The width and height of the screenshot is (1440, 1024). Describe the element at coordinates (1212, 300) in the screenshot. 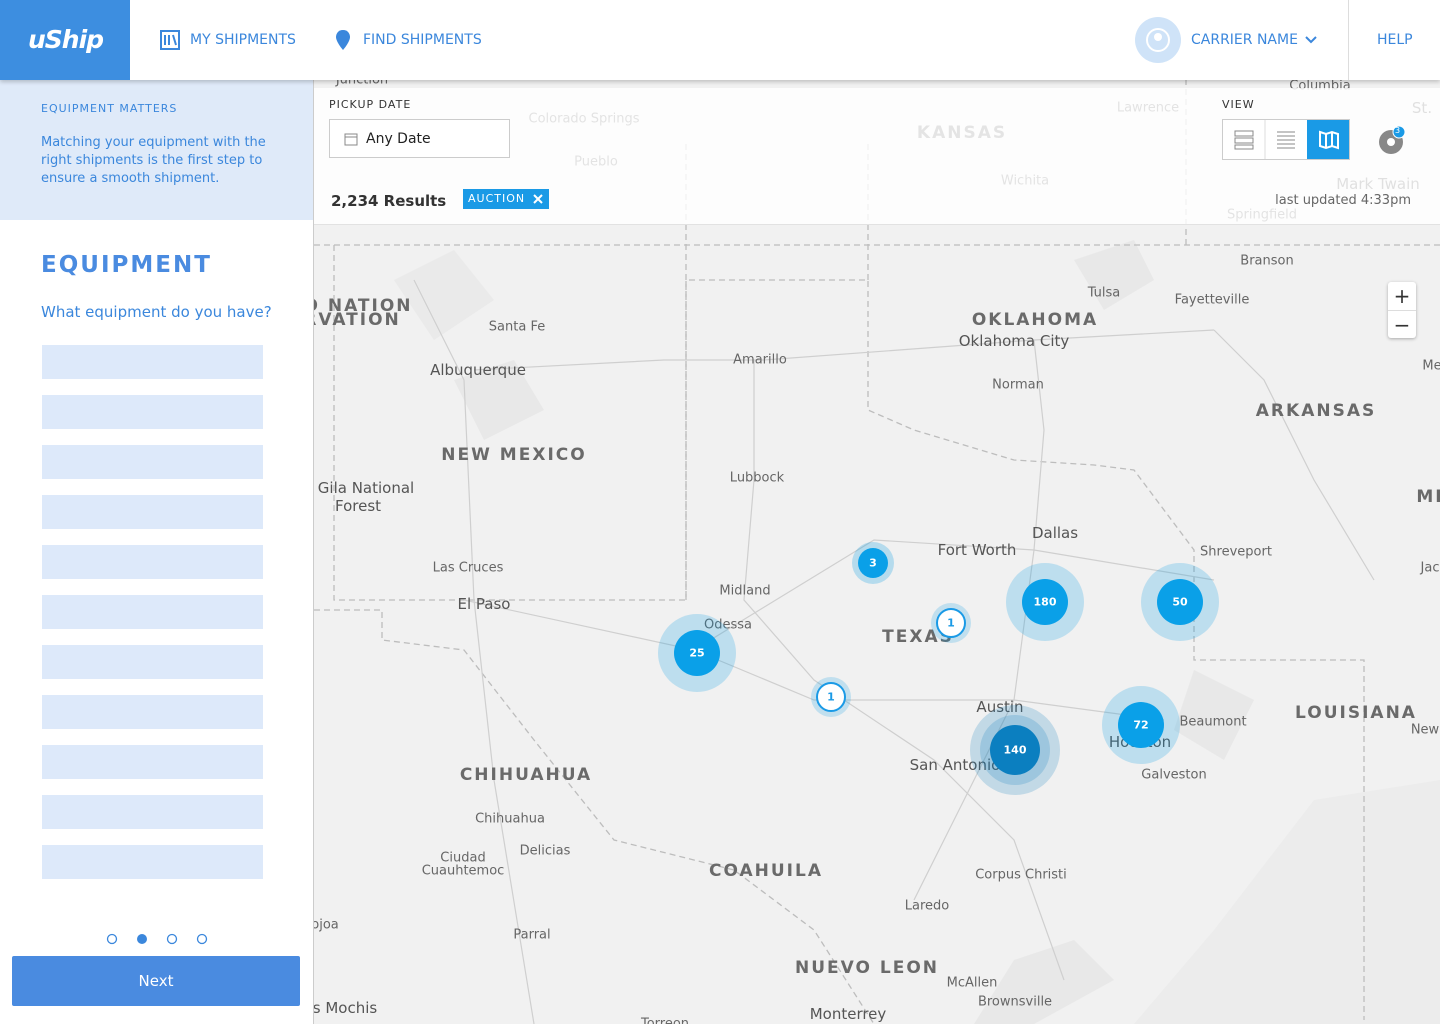

I see `map-label: Fayetteville` at that location.